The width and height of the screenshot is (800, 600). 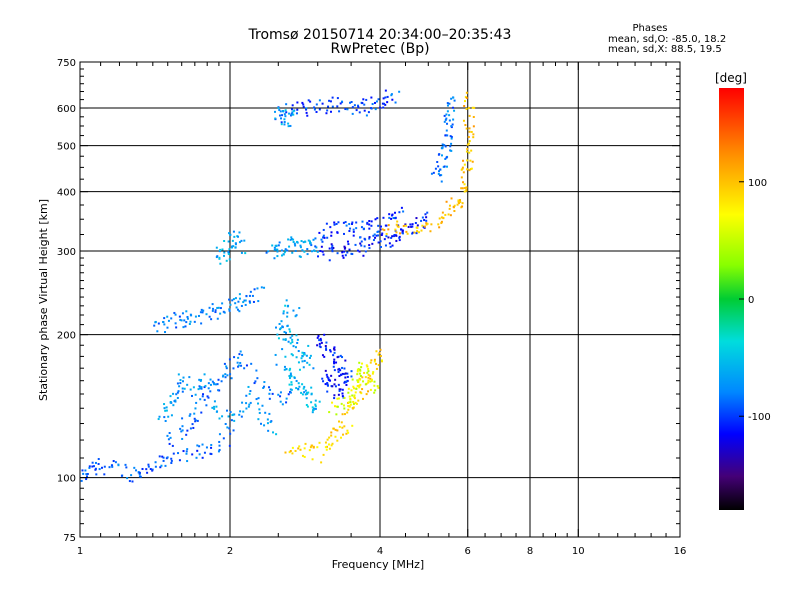 What do you see at coordinates (66, 63) in the screenshot?
I see `y-tick-label: 750` at bounding box center [66, 63].